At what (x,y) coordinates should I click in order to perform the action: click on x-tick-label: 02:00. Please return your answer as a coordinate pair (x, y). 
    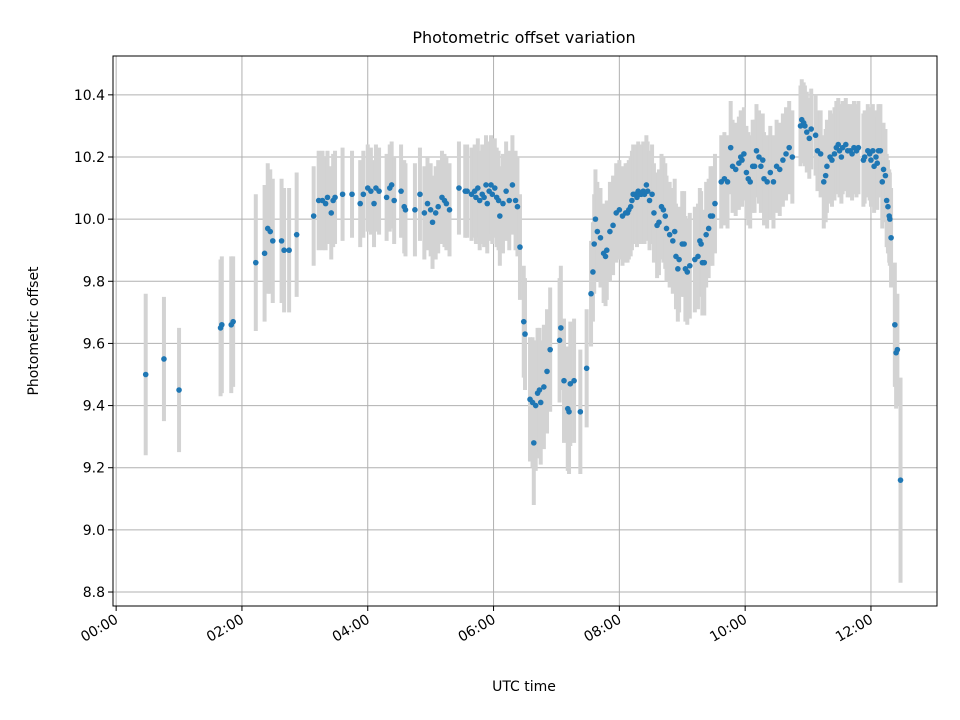
    Looking at the image, I should click on (225, 629).